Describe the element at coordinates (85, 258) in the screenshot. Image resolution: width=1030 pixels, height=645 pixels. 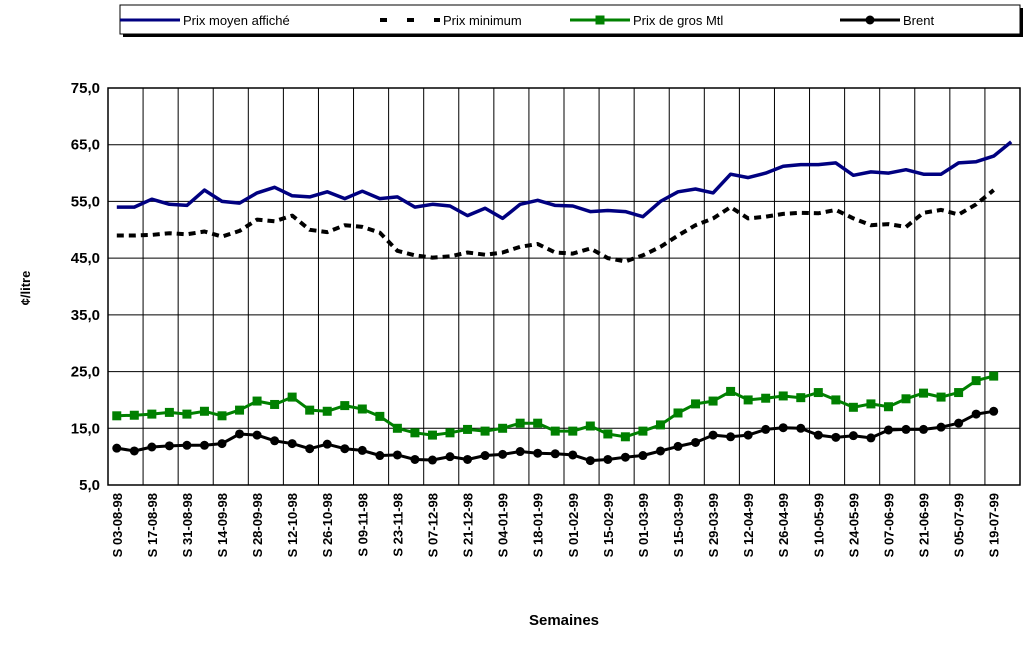
I see `y-tick-label: 45,0` at that location.